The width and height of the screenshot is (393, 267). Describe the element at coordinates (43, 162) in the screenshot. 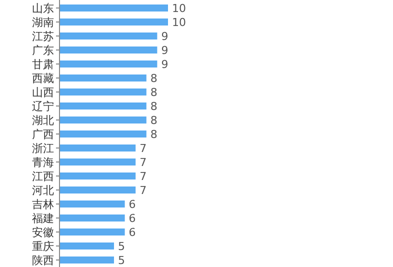

I see `y-tick-label: 青海` at that location.